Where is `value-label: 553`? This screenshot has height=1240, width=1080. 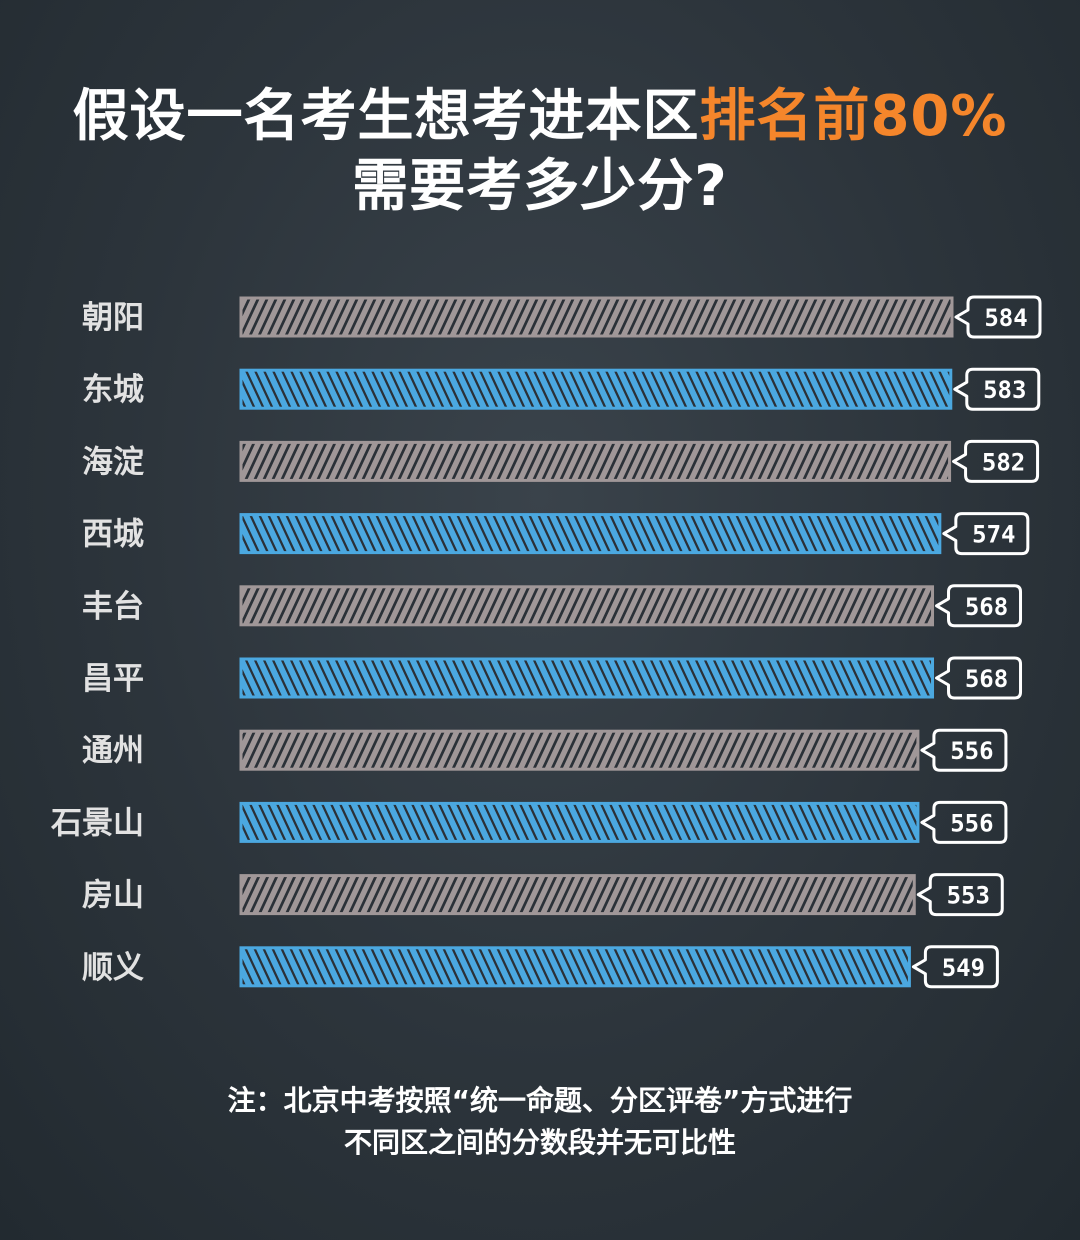 value-label: 553 is located at coordinates (968, 896).